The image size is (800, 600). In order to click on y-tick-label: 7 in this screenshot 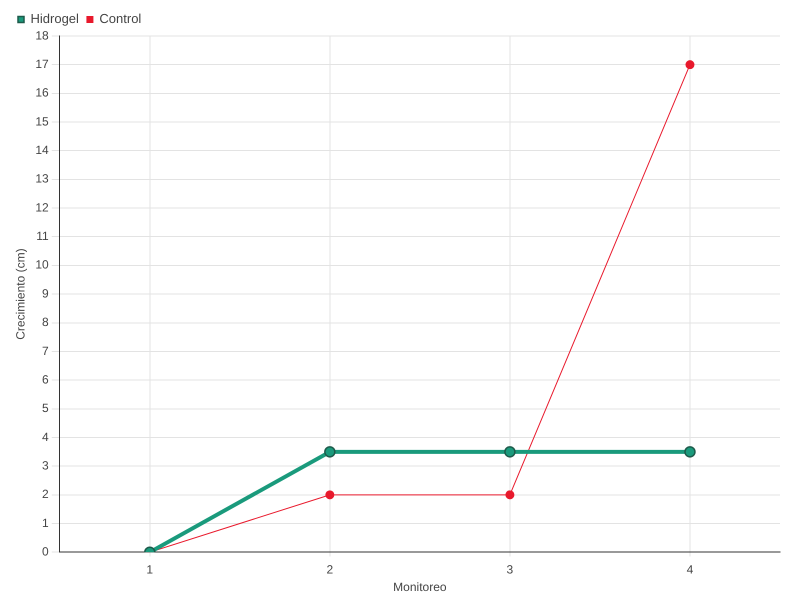, I will do `click(46, 351)`.